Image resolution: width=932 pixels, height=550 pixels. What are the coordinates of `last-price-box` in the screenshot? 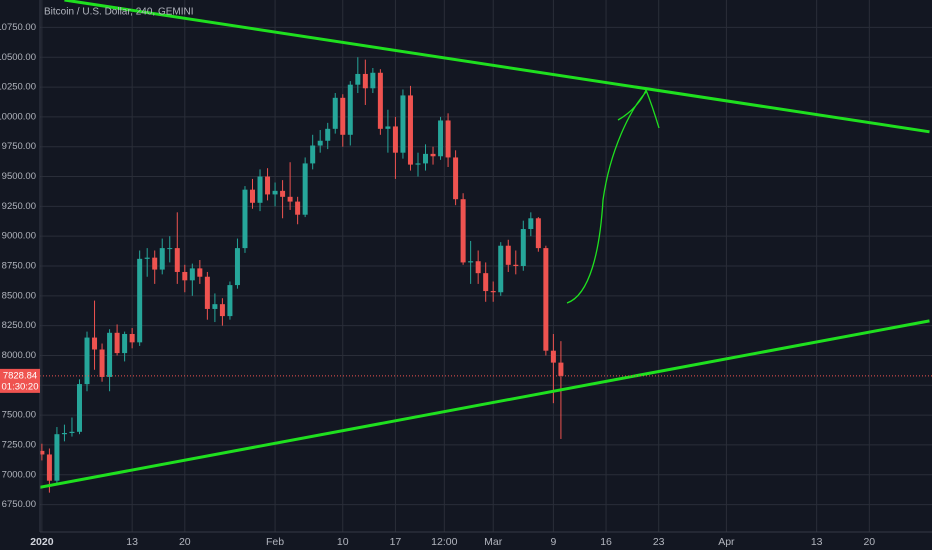 It's located at (20, 380).